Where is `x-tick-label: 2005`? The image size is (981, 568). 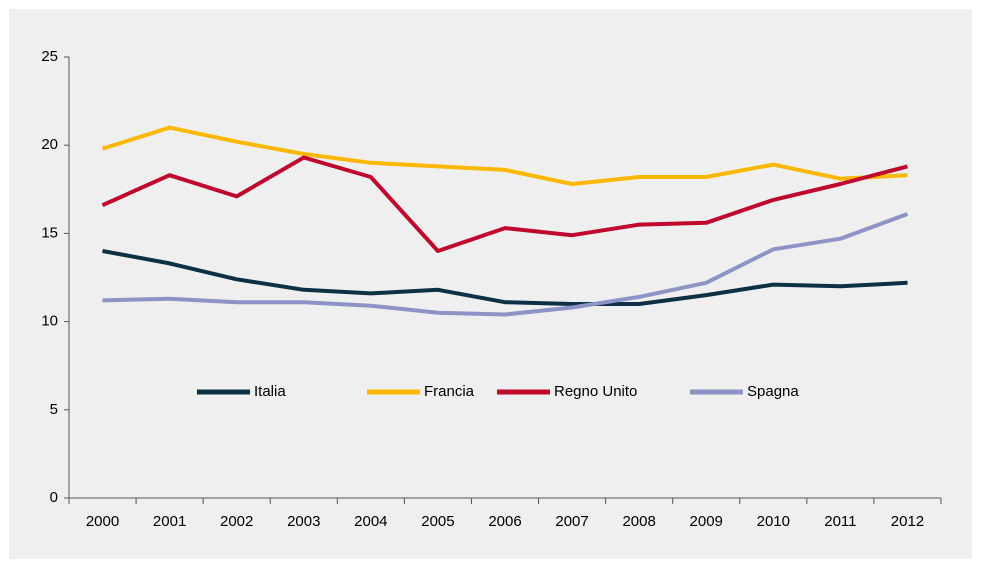 x-tick-label: 2005 is located at coordinates (437, 521).